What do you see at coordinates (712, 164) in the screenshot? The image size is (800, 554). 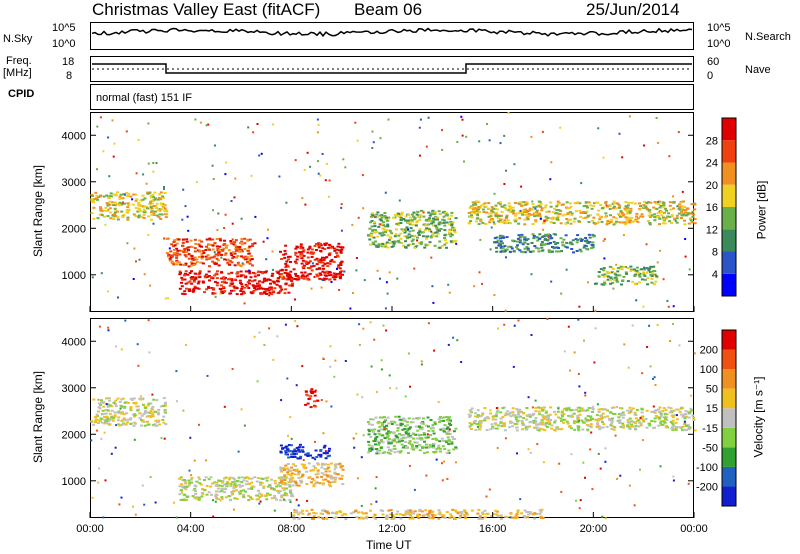 I see `colorbar-tick-label: 24` at bounding box center [712, 164].